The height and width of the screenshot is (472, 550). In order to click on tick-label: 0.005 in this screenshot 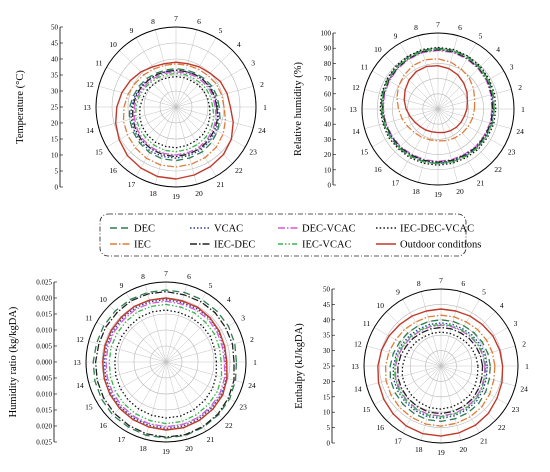, I will do `click(44, 347)`.